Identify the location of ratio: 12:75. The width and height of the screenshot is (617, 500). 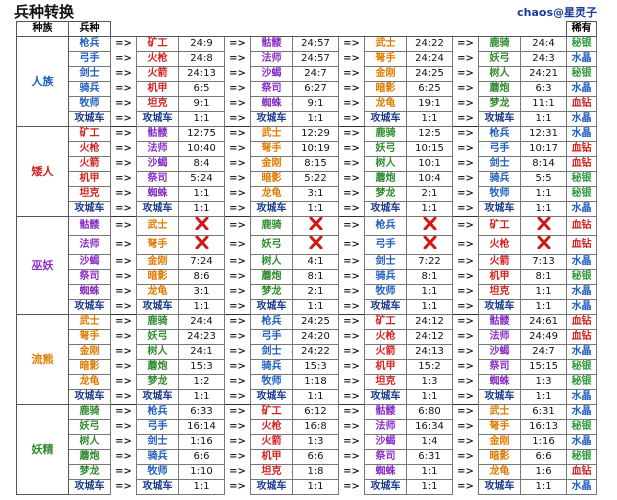
(201, 134).